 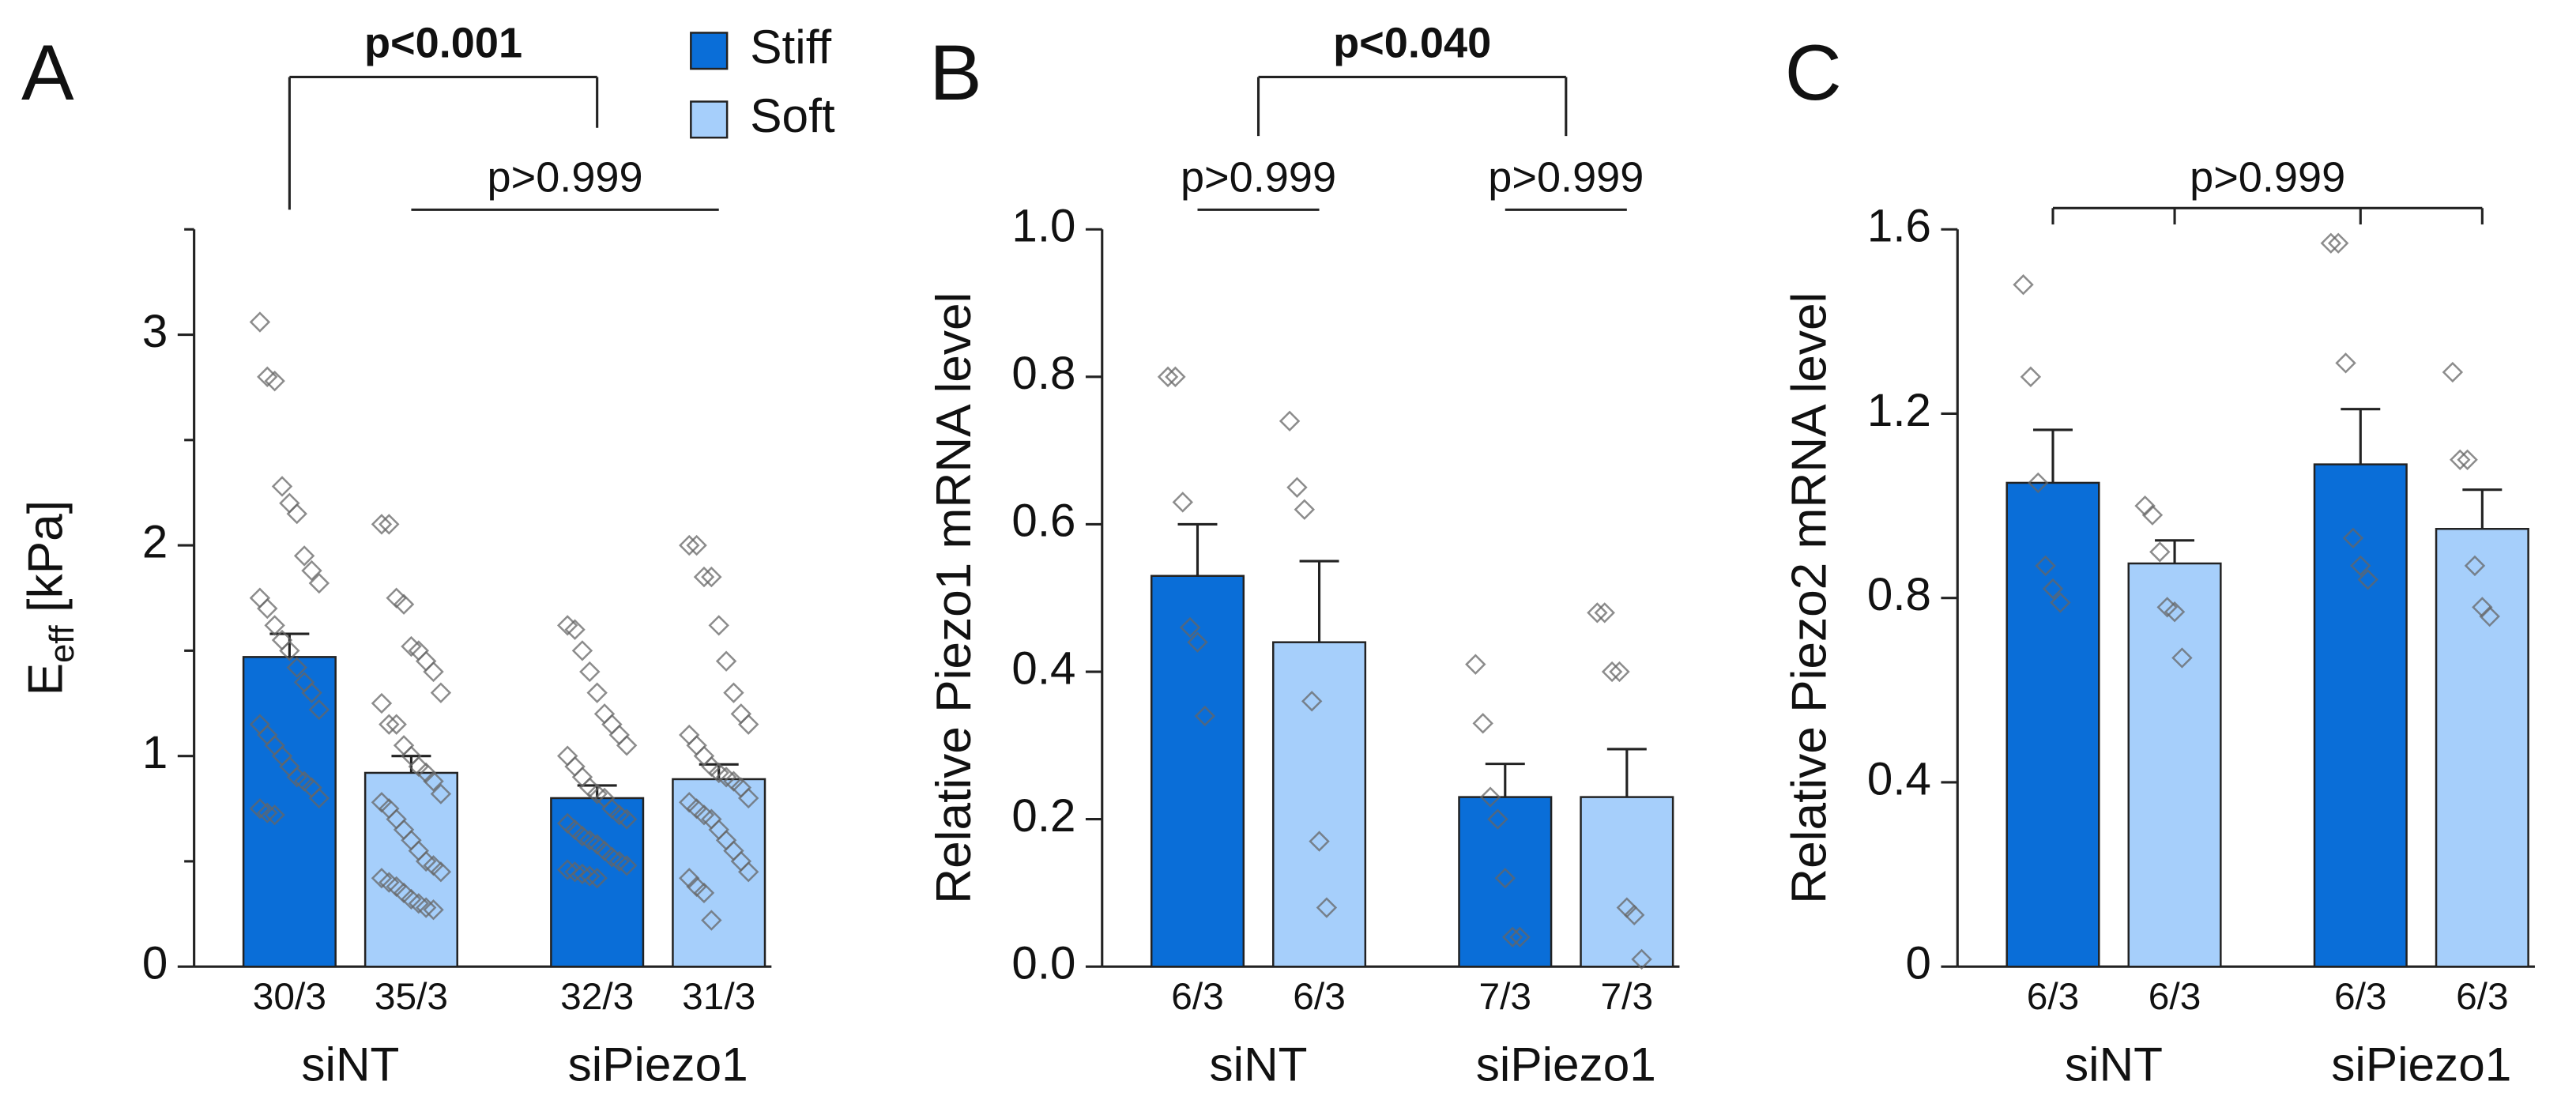 What do you see at coordinates (1043, 816) in the screenshot?
I see `y-tick-label: 0.2` at bounding box center [1043, 816].